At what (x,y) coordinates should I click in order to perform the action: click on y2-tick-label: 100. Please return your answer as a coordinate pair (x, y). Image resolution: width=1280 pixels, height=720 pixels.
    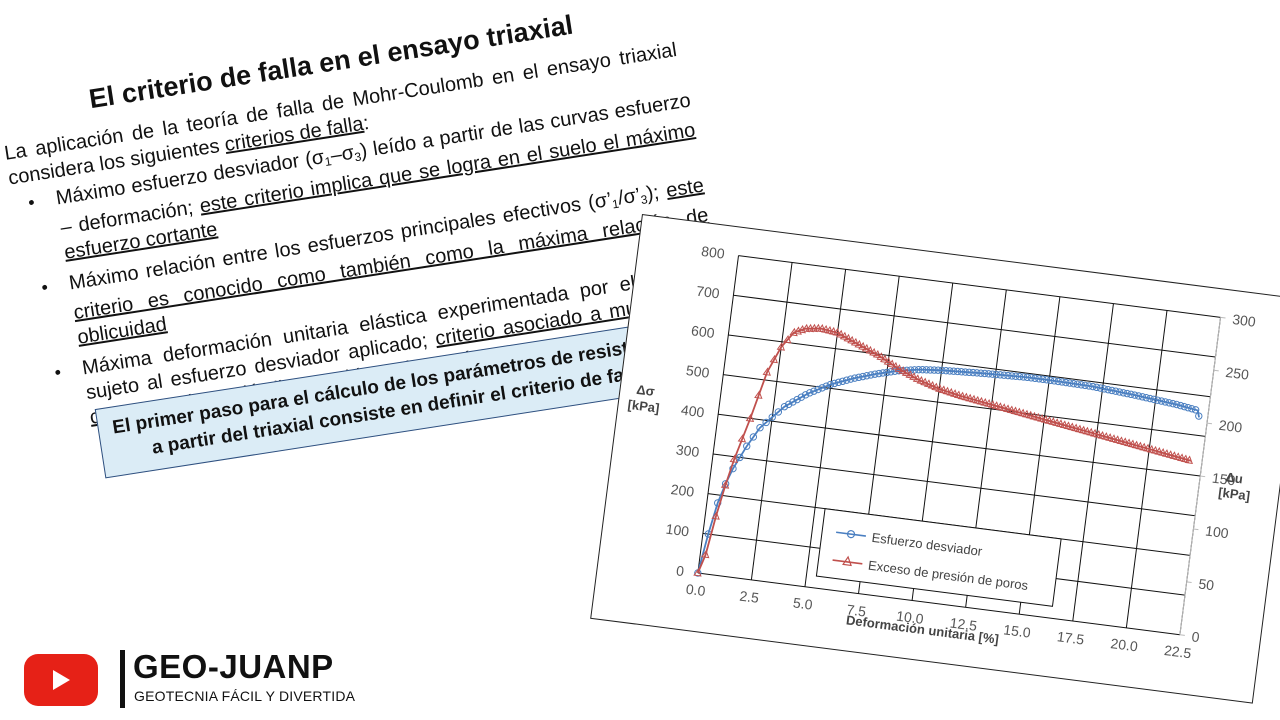
    Looking at the image, I should click on (1216, 532).